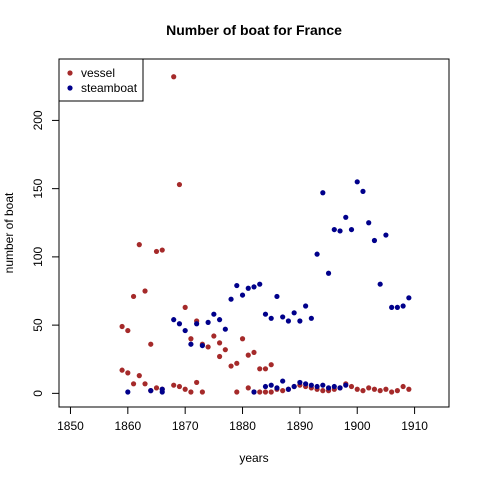 The image size is (480, 480). I want to click on y-tick-label: 150, so click(38, 188).